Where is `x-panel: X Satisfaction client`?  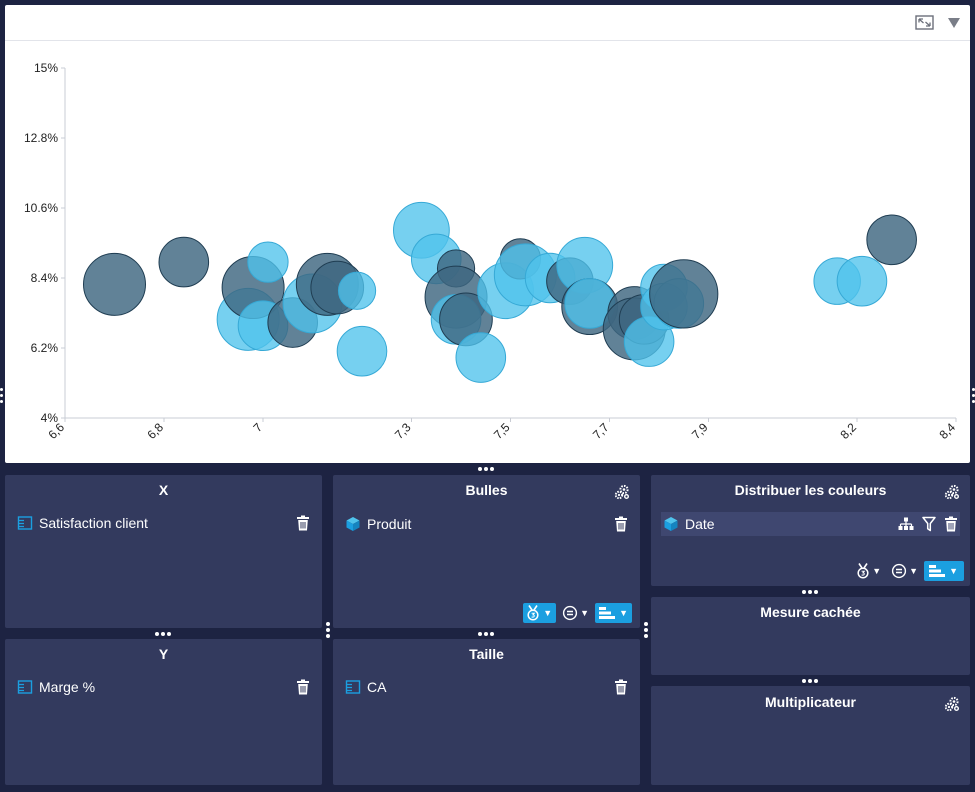
x-panel: X Satisfaction client is located at coordinates (163, 551).